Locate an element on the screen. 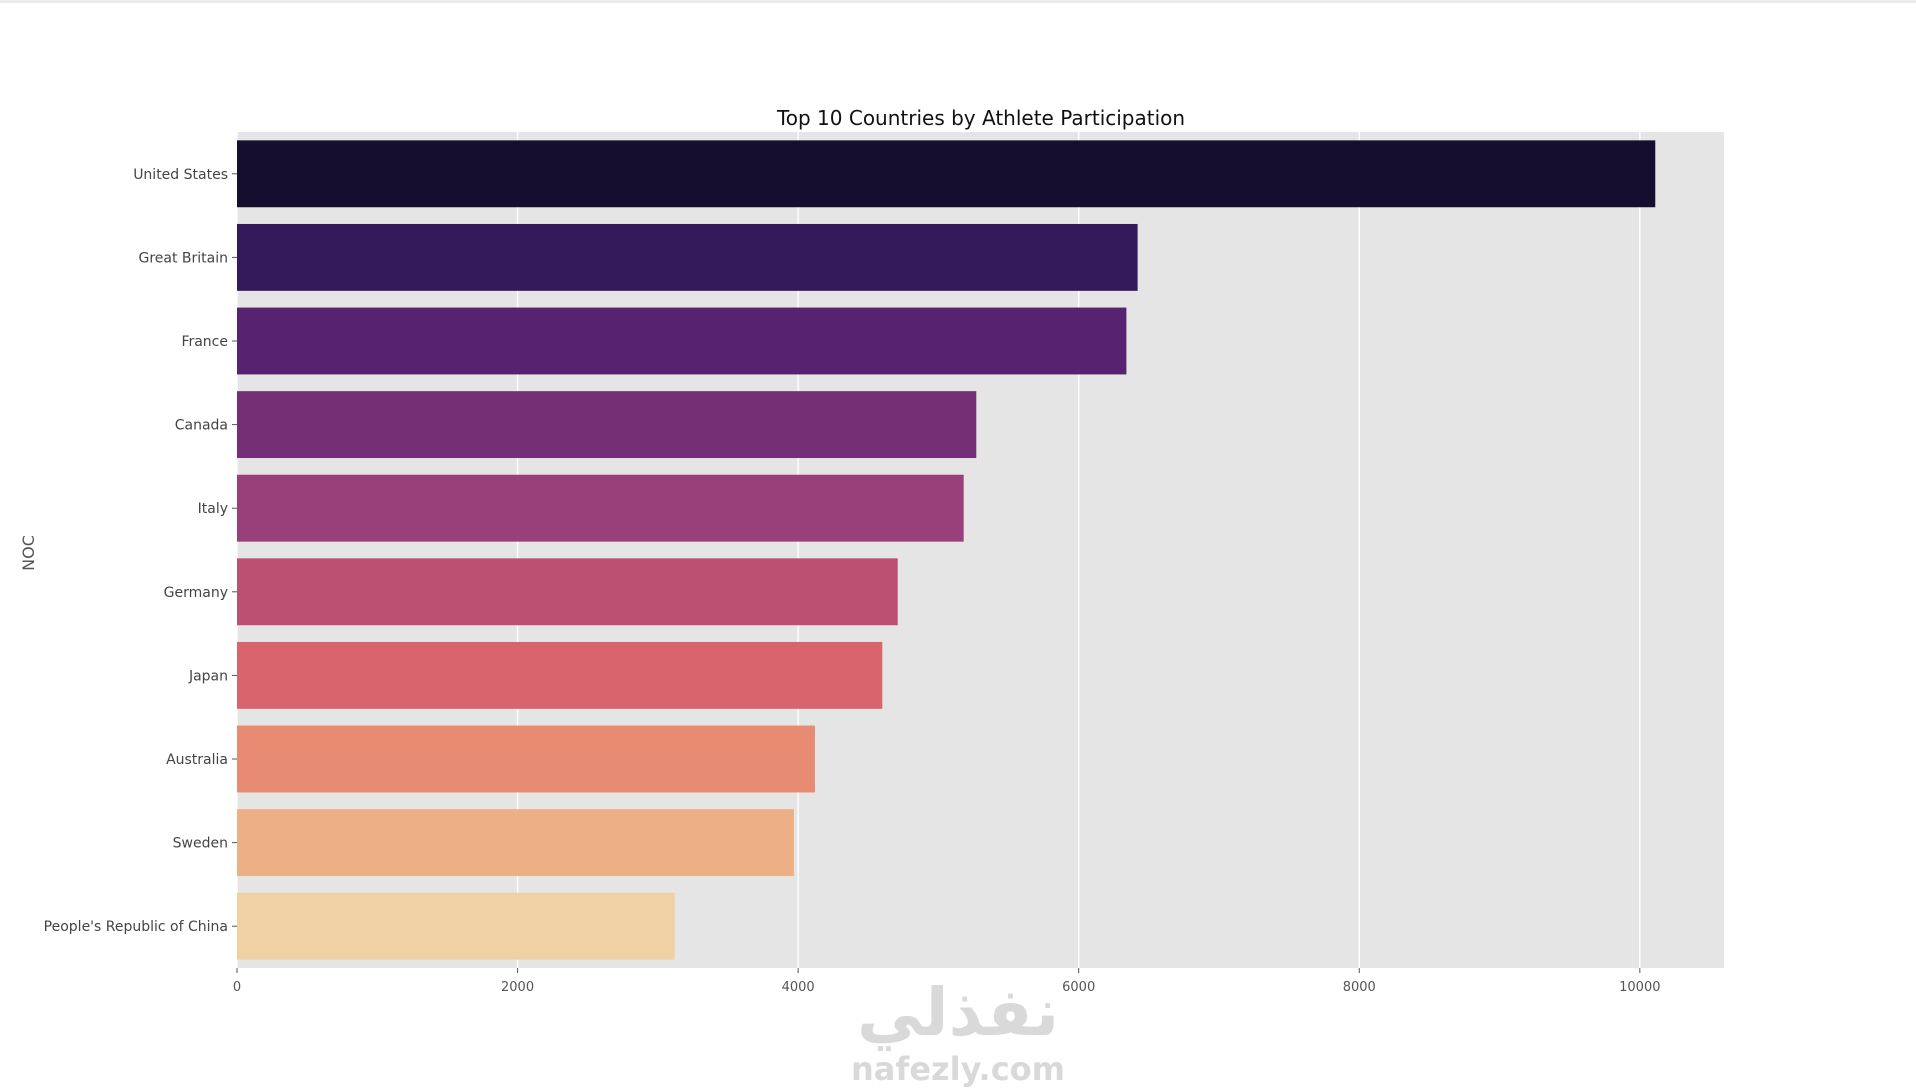 The width and height of the screenshot is (1916, 1092). x-tick-label: 8000 is located at coordinates (1359, 987).